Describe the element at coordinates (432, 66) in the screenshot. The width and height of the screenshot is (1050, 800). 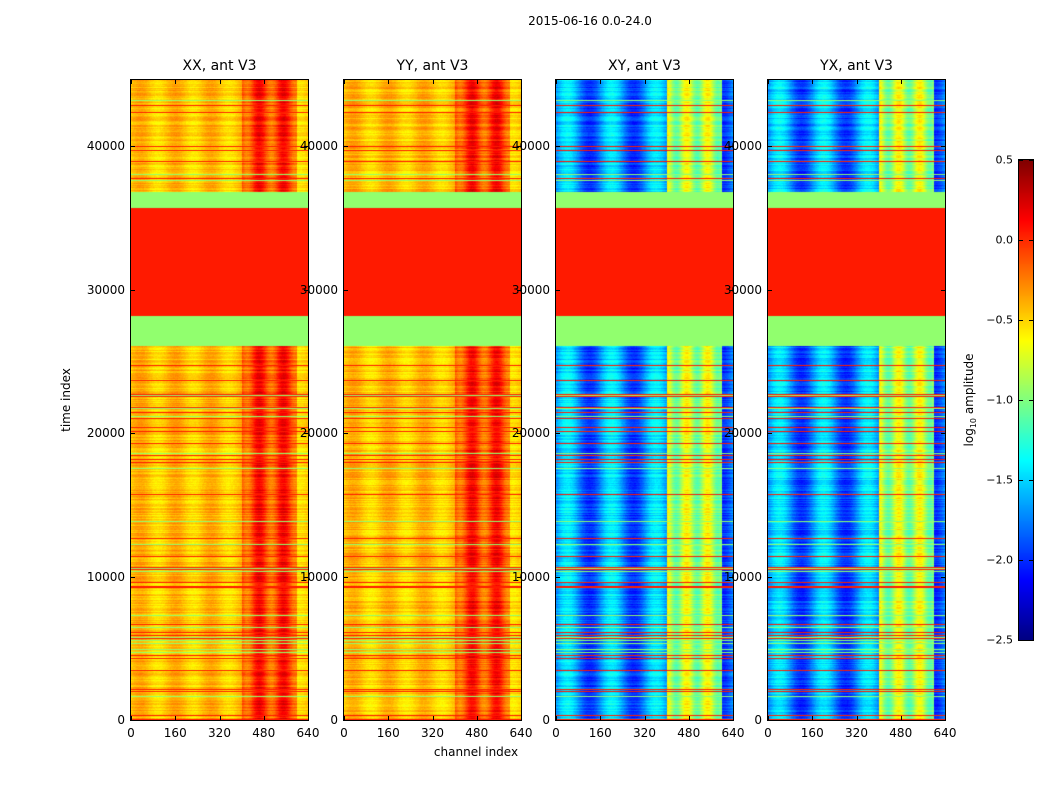
I see `panel-title: YY, ant V3` at that location.